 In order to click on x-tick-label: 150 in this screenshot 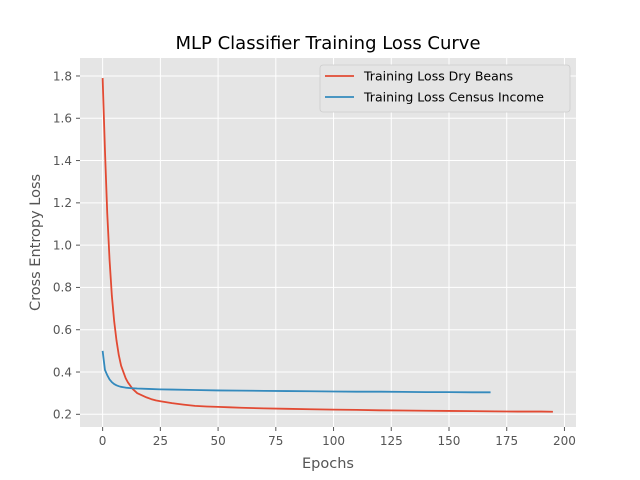, I will do `click(449, 441)`.